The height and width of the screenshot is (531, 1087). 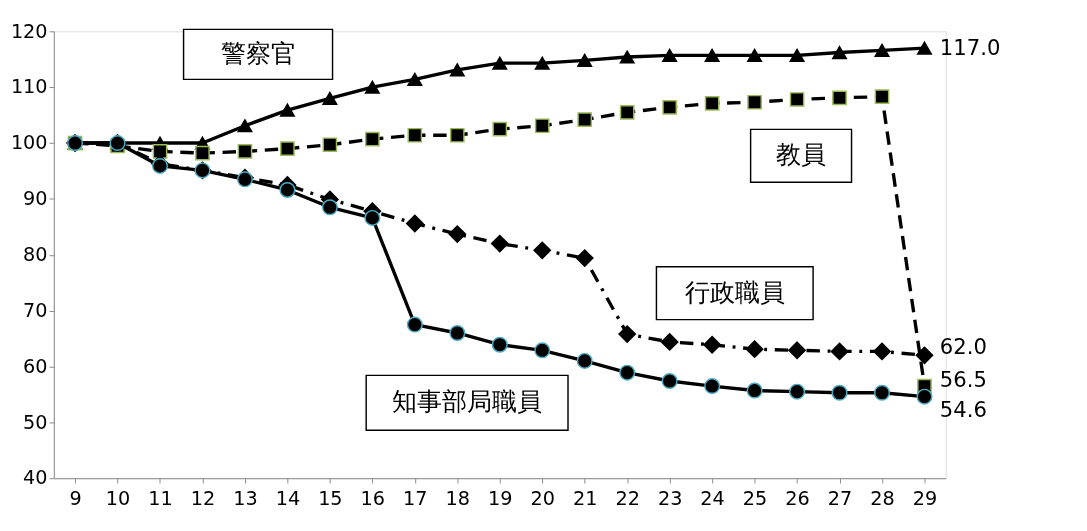 What do you see at coordinates (670, 498) in the screenshot?
I see `x-tick-label: 23` at bounding box center [670, 498].